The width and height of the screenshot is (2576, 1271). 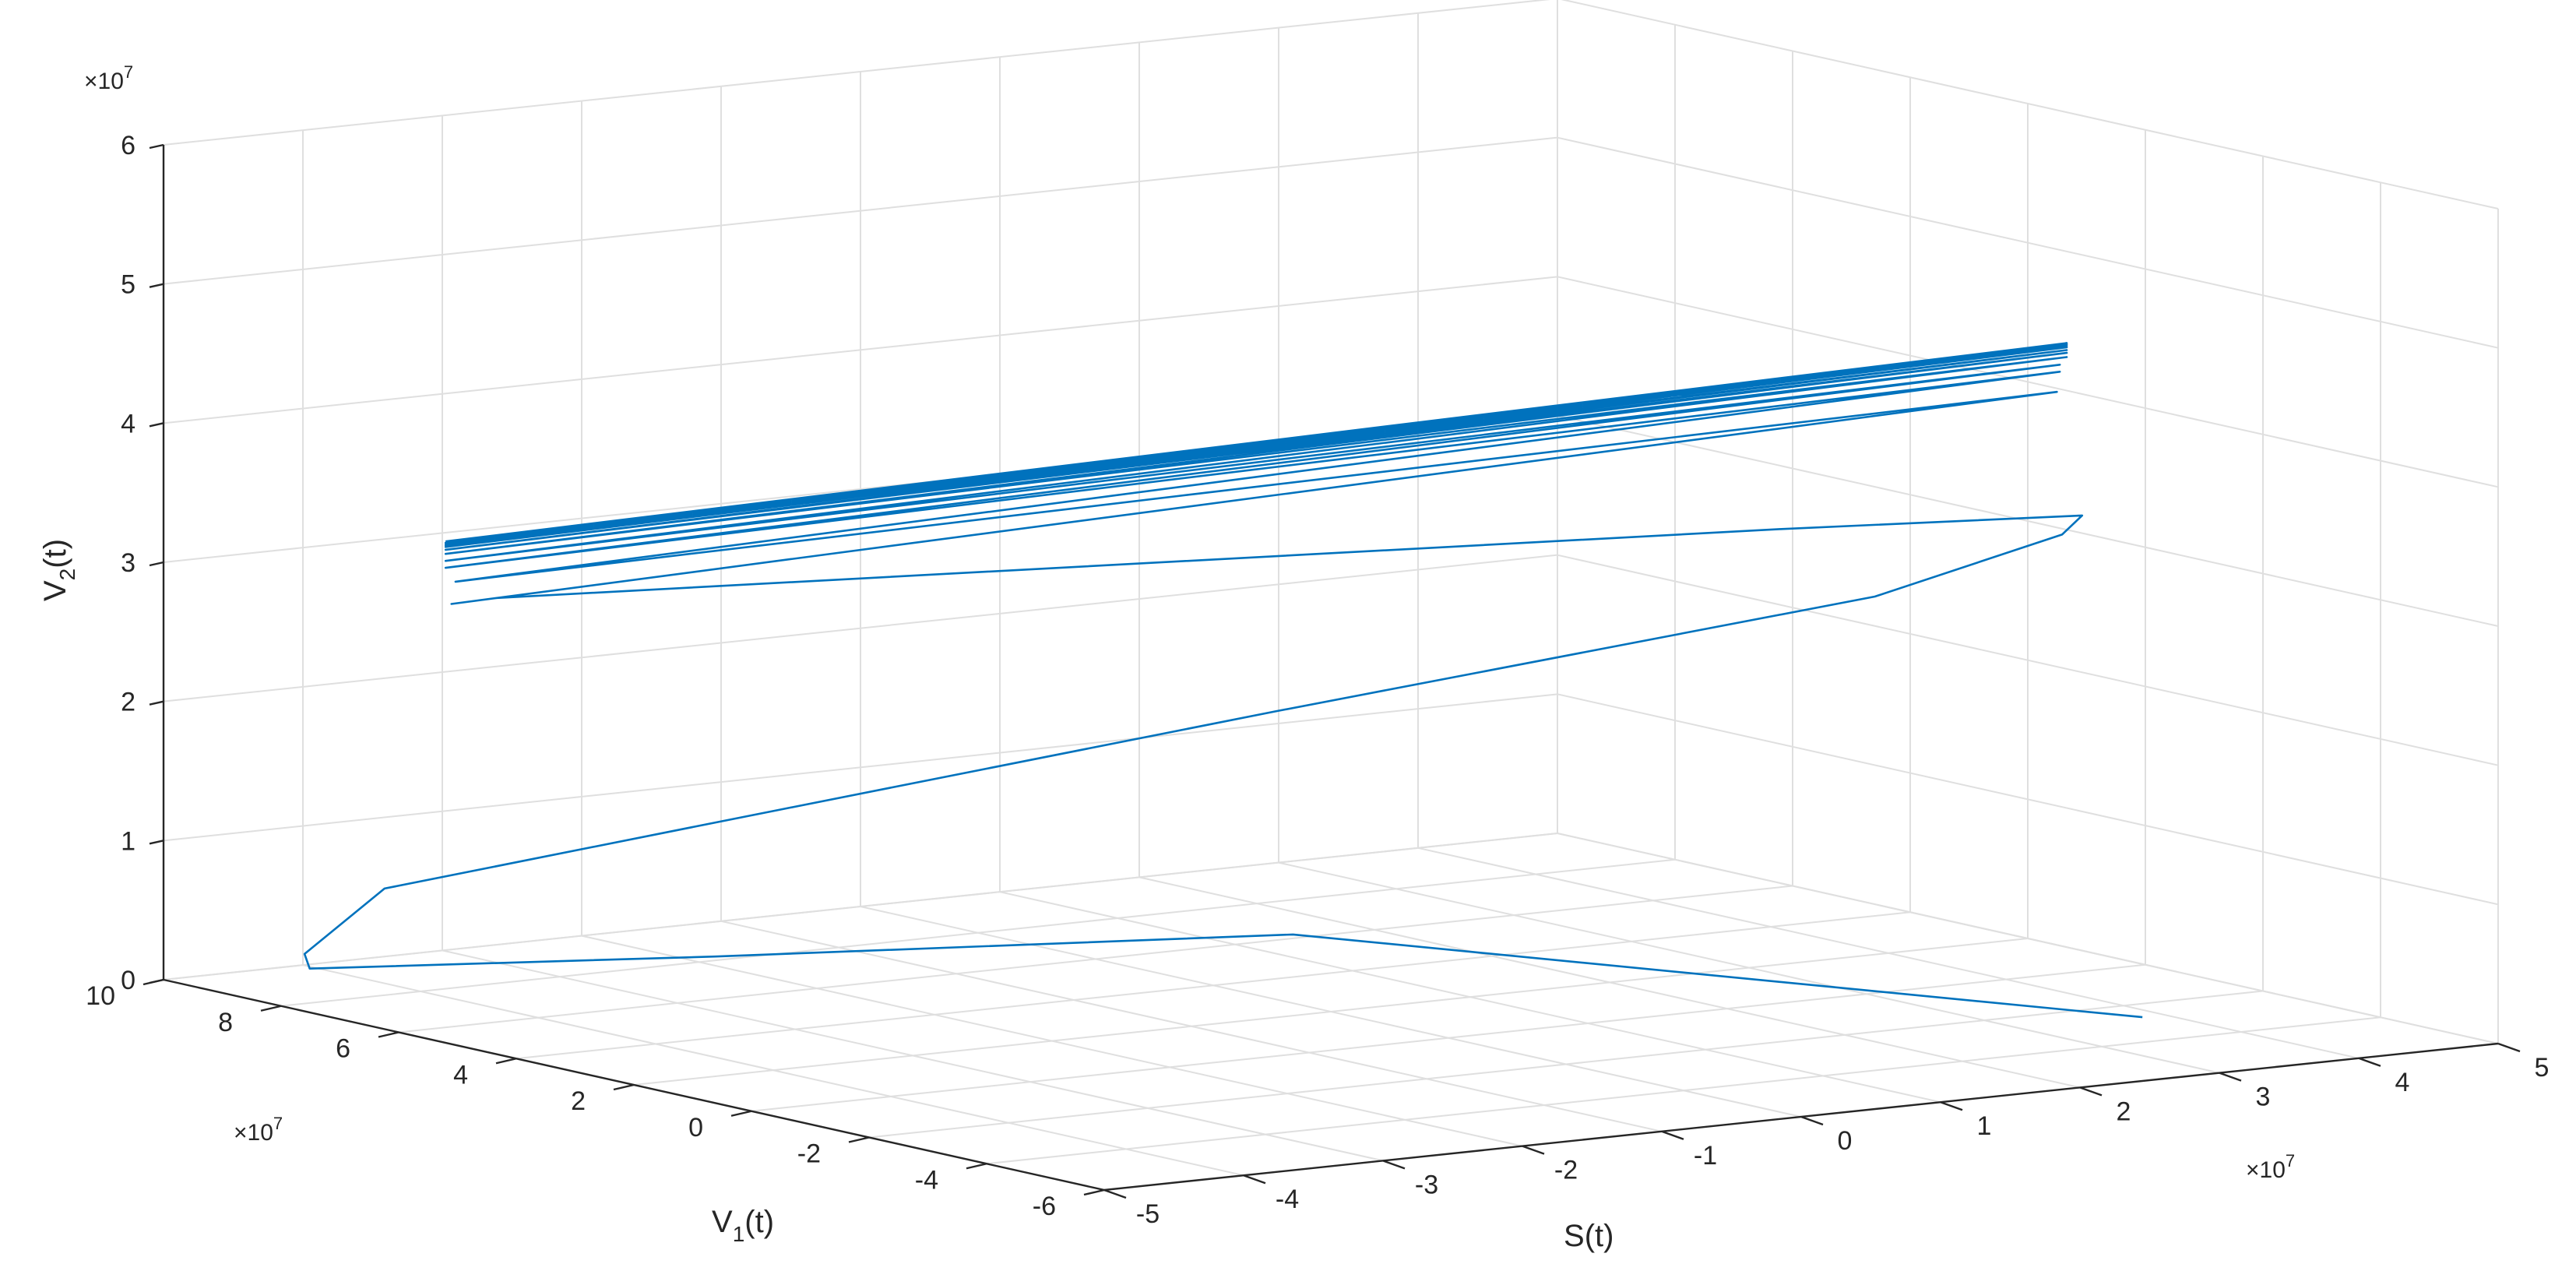 What do you see at coordinates (58, 570) in the screenshot?
I see `z-axis-label: V2(t)` at bounding box center [58, 570].